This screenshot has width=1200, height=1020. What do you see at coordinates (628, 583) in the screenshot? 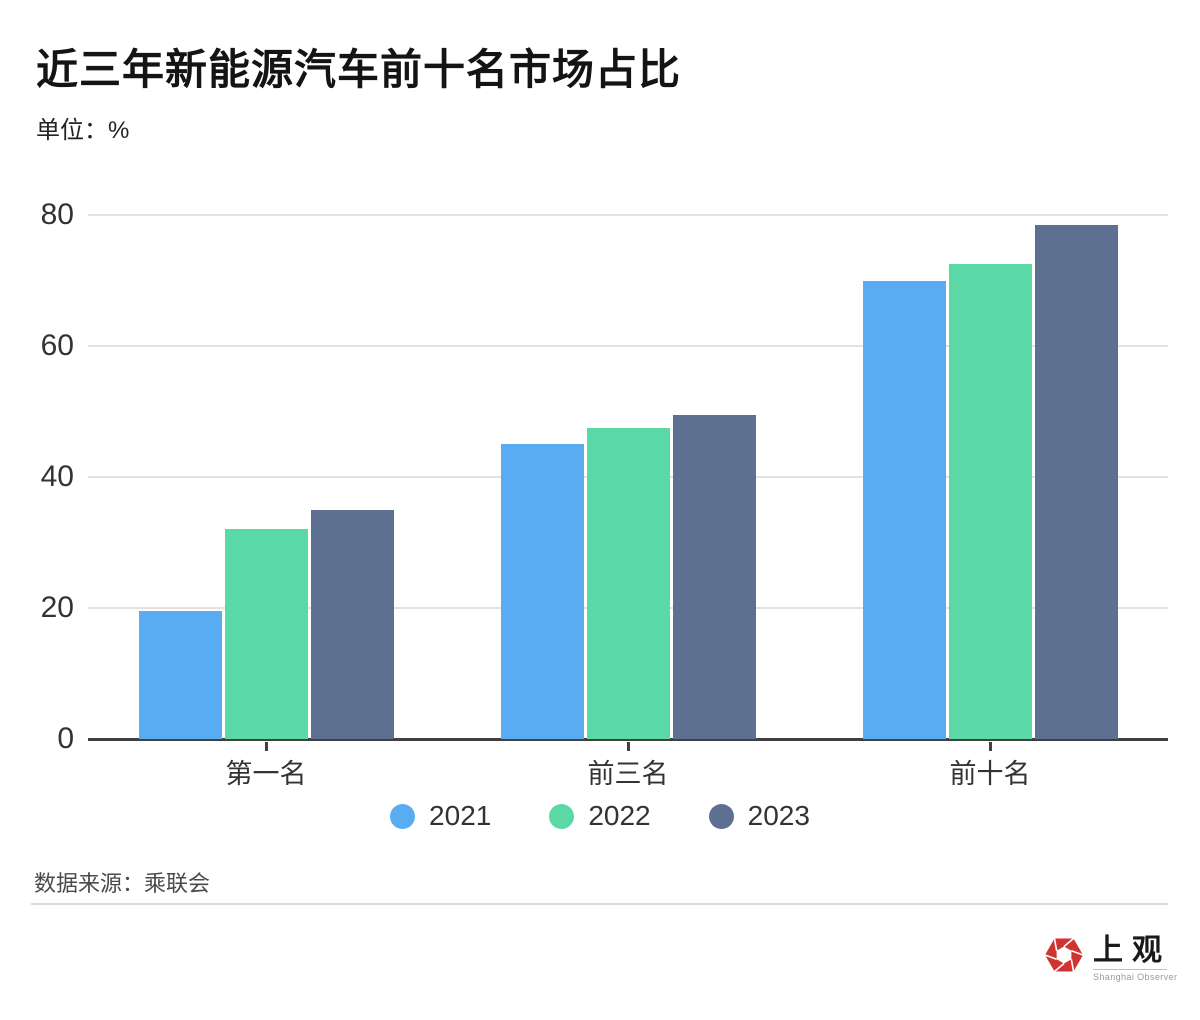
I see `bar-2022-前三名` at bounding box center [628, 583].